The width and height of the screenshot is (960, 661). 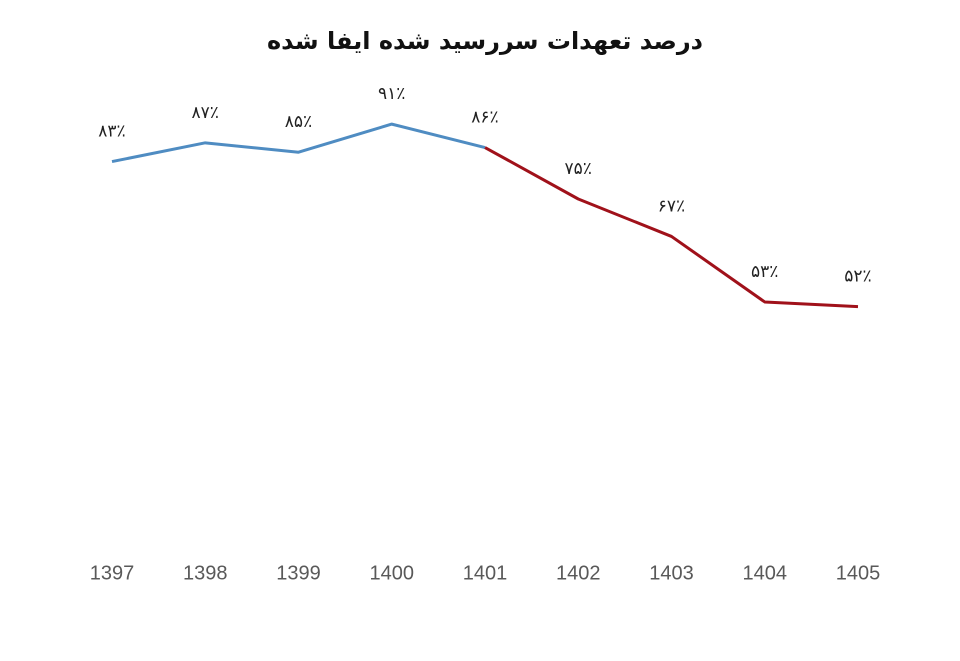 I want to click on value-label: ۵۲٪, so click(x=857, y=277).